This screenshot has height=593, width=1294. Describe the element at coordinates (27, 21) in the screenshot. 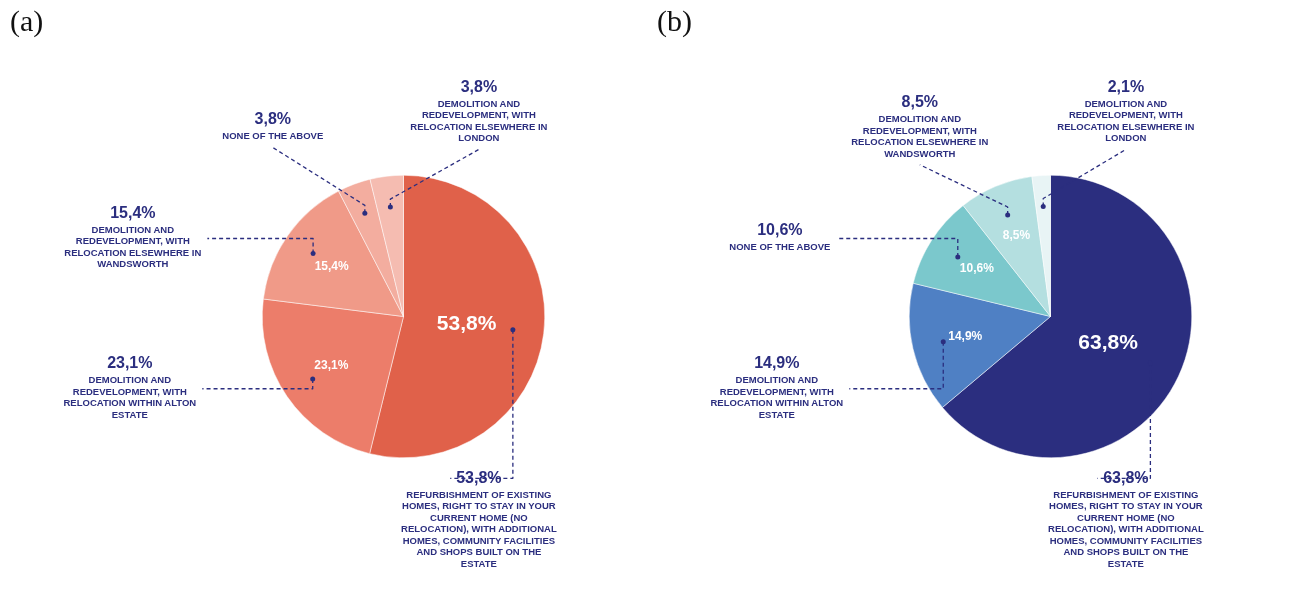

I see `chart-title: (a)` at that location.